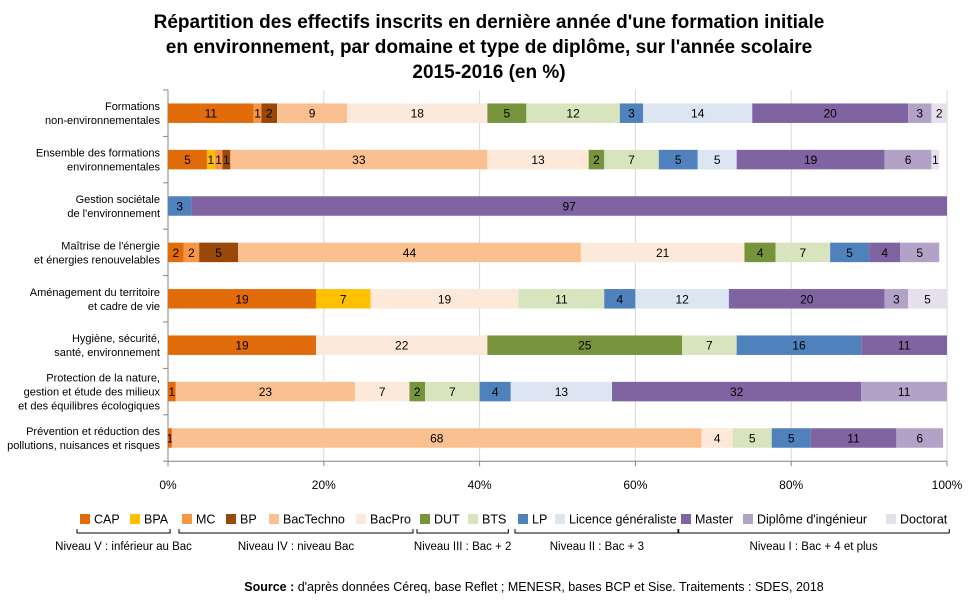 Image resolution: width=978 pixels, height=608 pixels. I want to click on category-label: Ensemble des formations environnementales, so click(98, 161).